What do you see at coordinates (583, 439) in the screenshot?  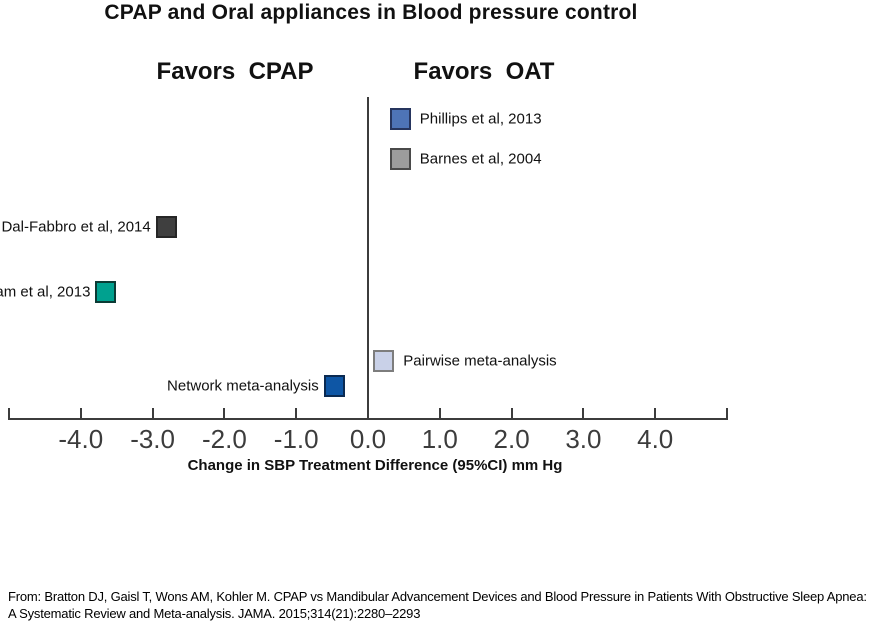 I see `x-tick-label: 3.0` at bounding box center [583, 439].